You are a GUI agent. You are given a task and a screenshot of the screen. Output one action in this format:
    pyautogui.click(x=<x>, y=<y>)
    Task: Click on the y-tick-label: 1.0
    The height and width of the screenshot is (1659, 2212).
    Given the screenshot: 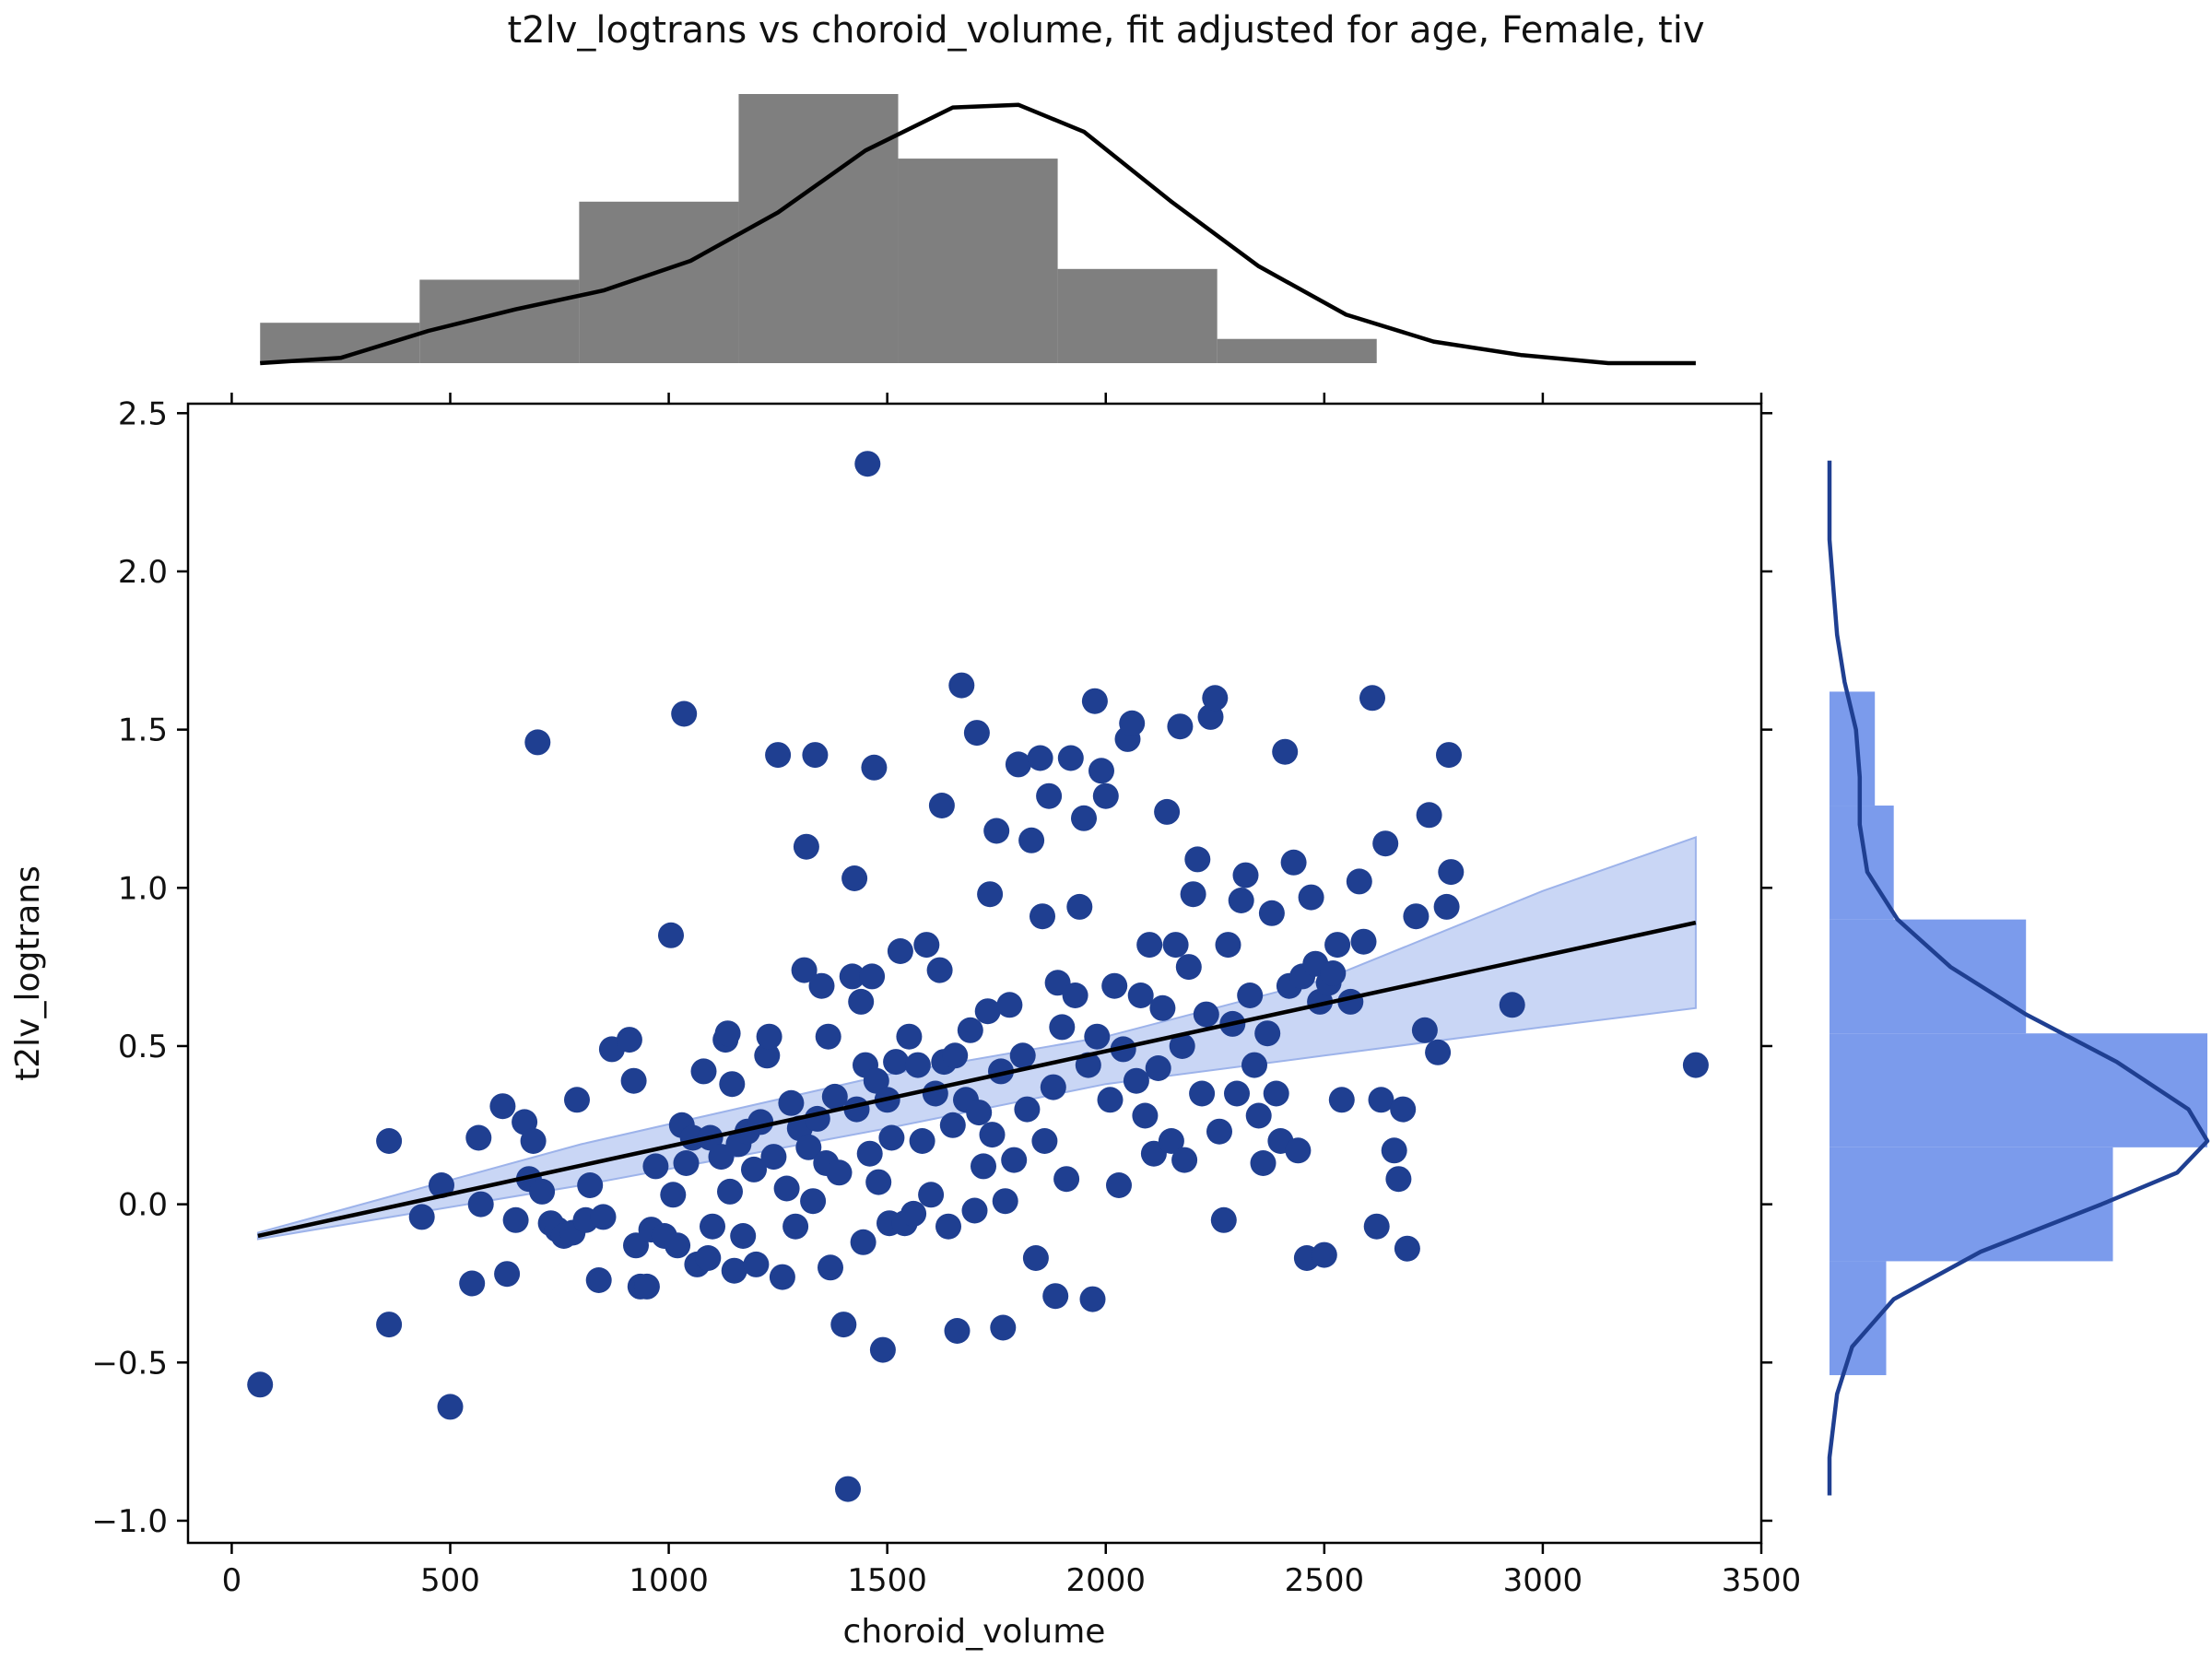 What is the action you would take?
    pyautogui.click(x=143, y=888)
    